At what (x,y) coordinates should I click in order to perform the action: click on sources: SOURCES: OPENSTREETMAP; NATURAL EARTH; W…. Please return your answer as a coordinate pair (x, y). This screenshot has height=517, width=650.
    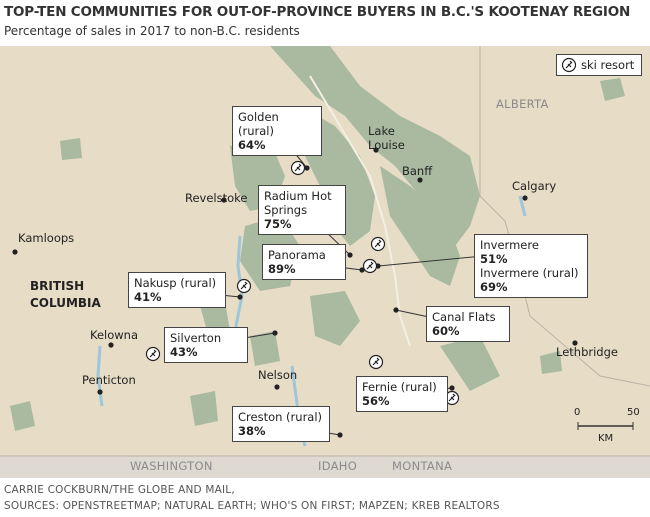
    Looking at the image, I should click on (252, 506).